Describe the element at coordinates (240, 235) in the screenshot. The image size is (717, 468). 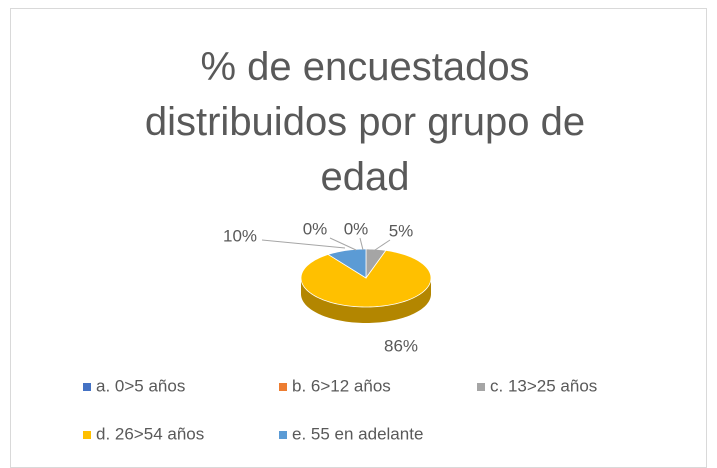
I see `data-label: 10%` at that location.